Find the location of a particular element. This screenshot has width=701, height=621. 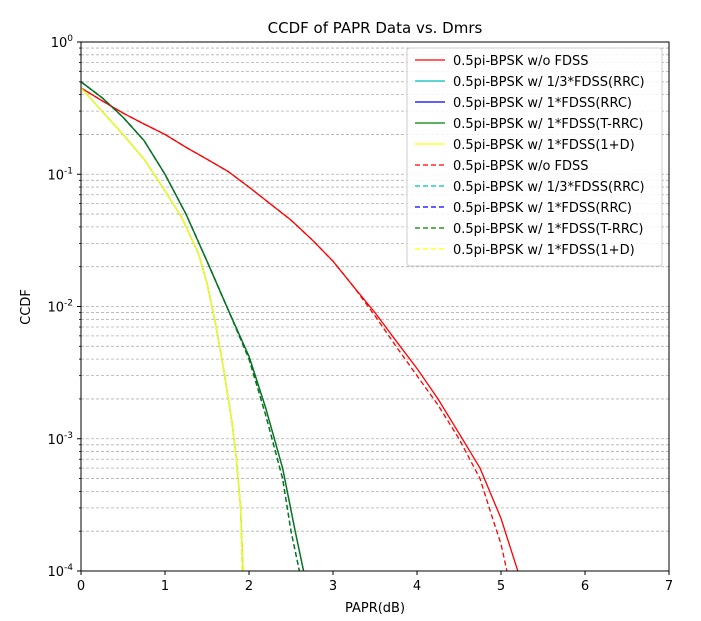

y-axis-label: CCDF is located at coordinates (26, 307).